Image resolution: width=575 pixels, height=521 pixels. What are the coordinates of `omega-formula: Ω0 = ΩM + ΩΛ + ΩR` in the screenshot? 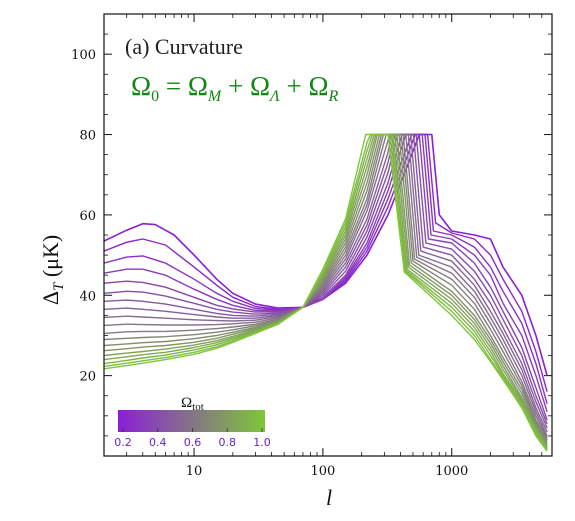 It's located at (235, 88).